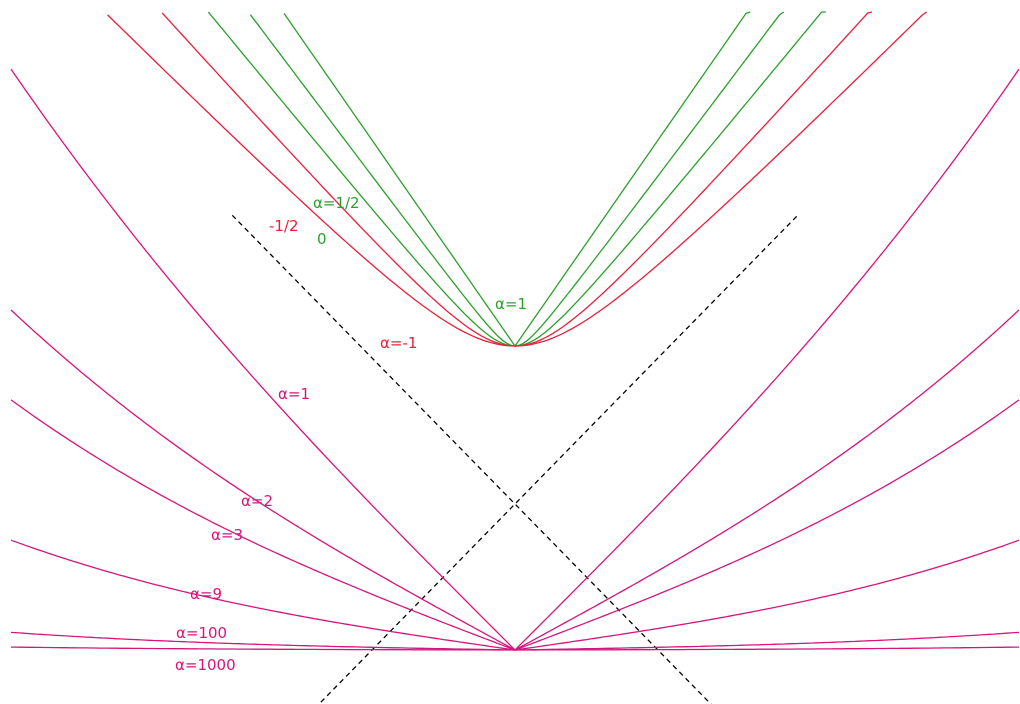 Image resolution: width=1020 pixels, height=704 pixels. Describe the element at coordinates (206, 594) in the screenshot. I see `label-lower-alpha-9: α=9` at that location.